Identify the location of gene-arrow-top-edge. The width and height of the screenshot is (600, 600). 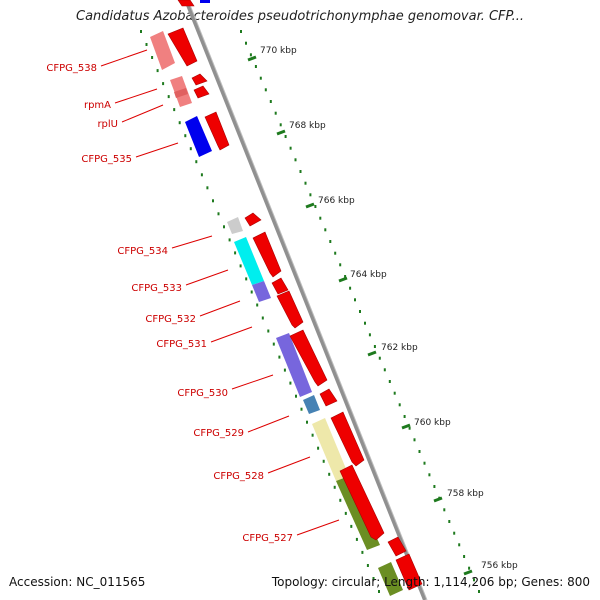
(186, 3).